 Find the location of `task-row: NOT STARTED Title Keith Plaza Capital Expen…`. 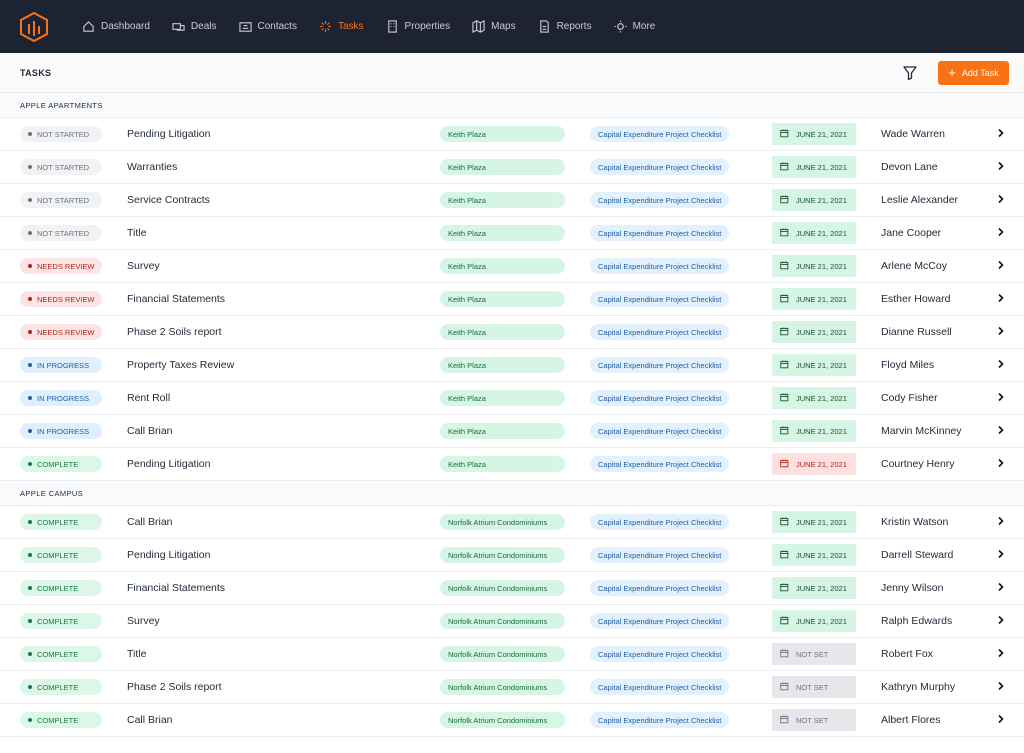

task-row: NOT STARTED Title Keith Plaza Capital Expen… is located at coordinates (512, 233).